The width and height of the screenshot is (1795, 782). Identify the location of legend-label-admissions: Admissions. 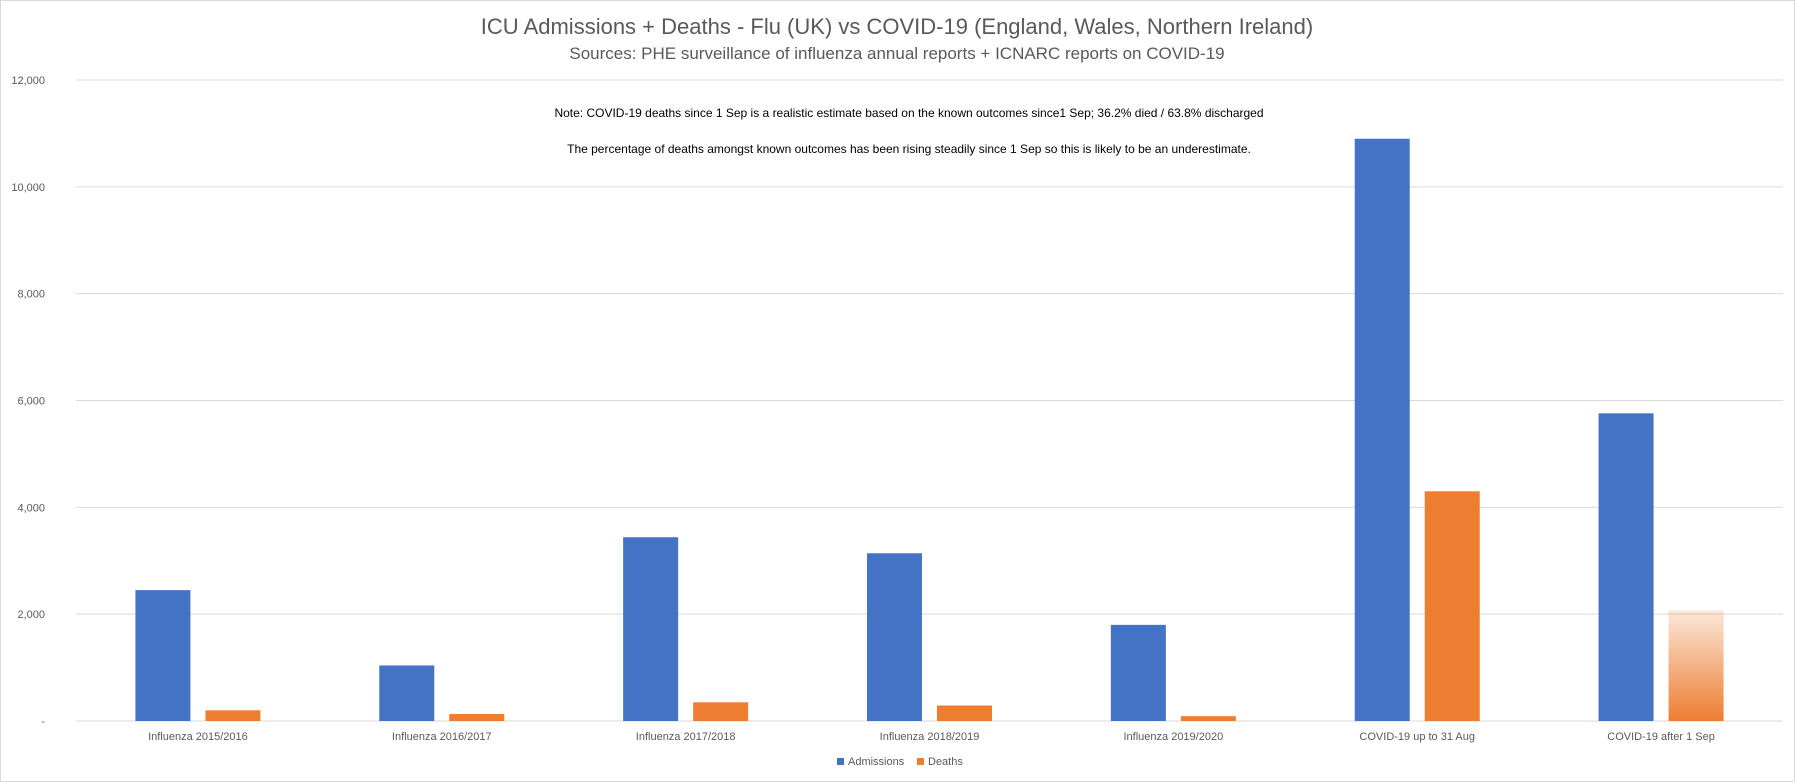
(876, 762).